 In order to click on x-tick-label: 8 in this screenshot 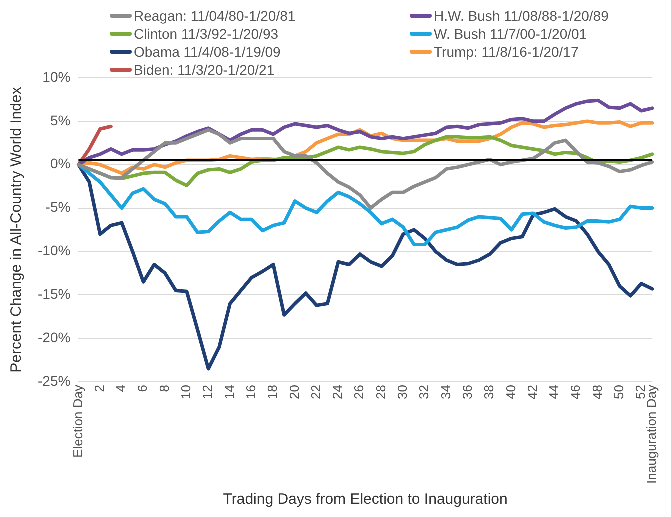, I will do `click(164, 388)`.